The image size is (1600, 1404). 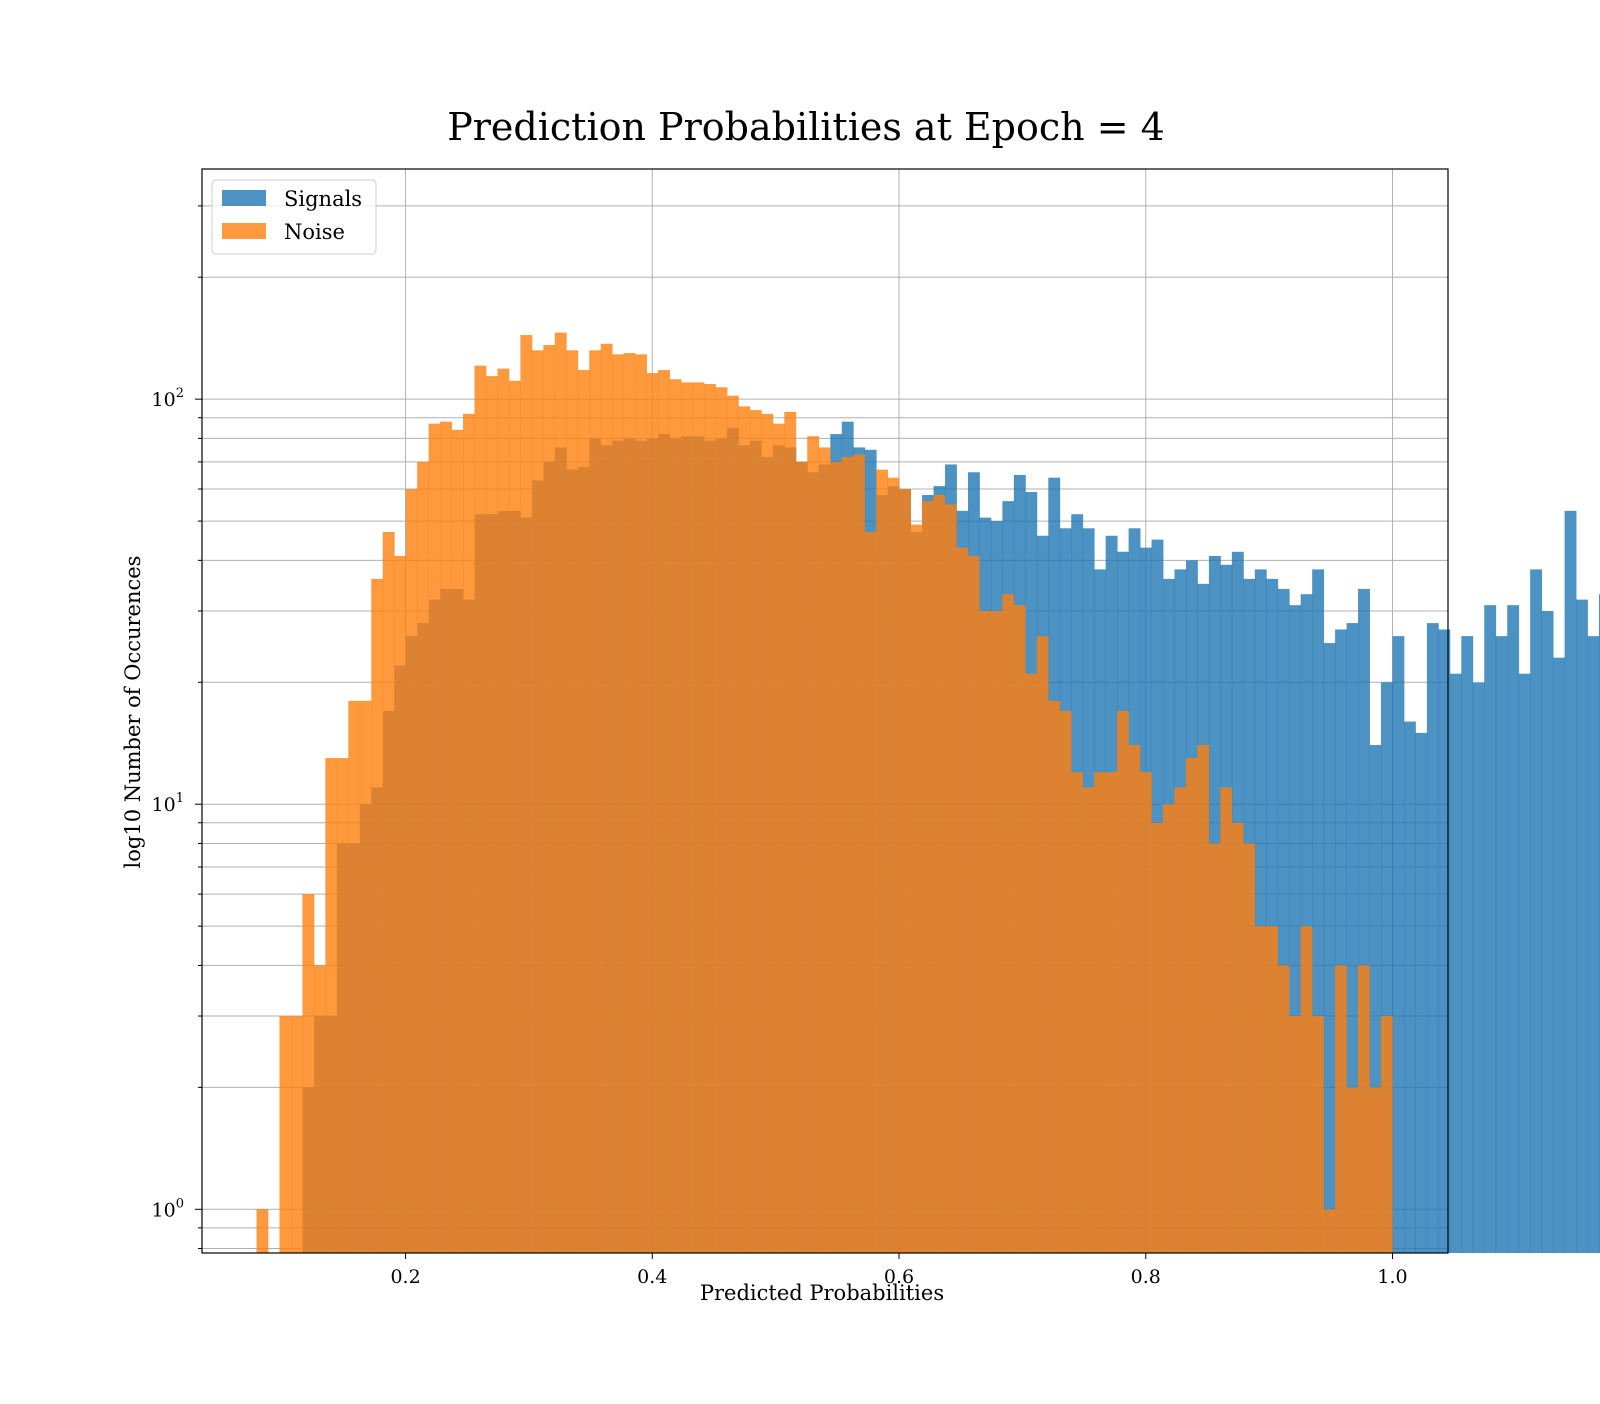 What do you see at coordinates (806, 127) in the screenshot?
I see `chart-title: Prediction Probabilities at Epoch = 4` at bounding box center [806, 127].